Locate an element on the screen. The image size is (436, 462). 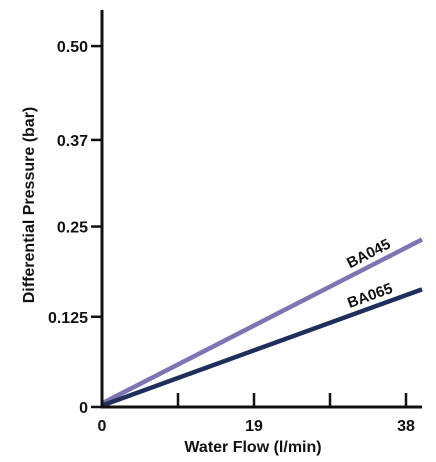
y-tick-label-0-37: 0.37 is located at coordinates (72, 141).